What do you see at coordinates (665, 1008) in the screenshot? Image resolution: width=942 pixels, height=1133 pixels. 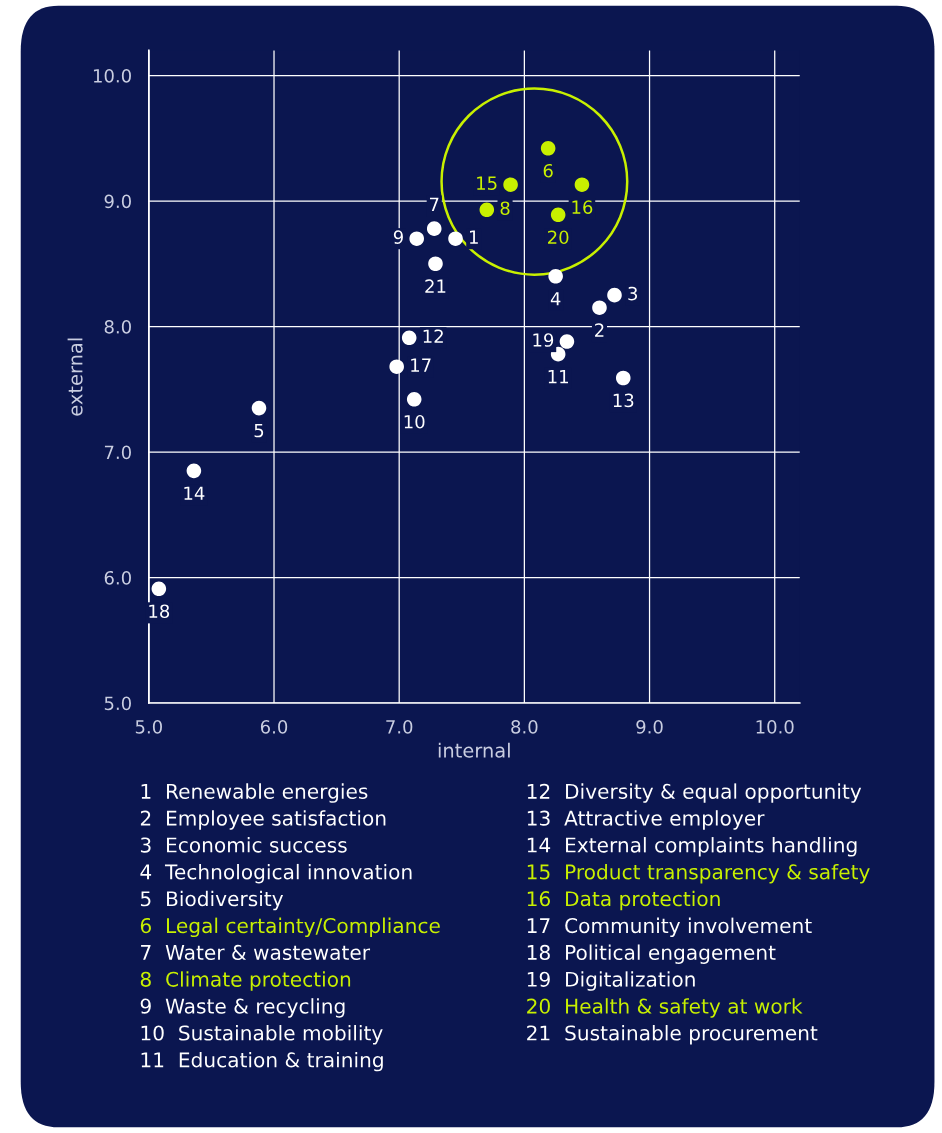 I see `text: 20 Health & safety at work` at bounding box center [665, 1008].